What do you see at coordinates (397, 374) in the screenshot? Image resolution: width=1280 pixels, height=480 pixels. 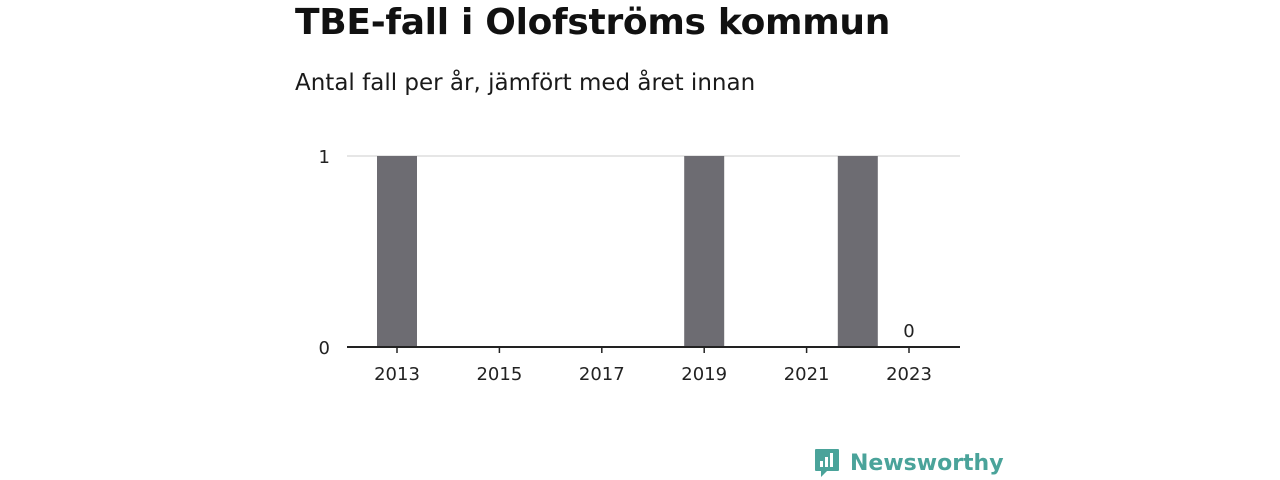 I see `x-tick-label: 2013` at bounding box center [397, 374].